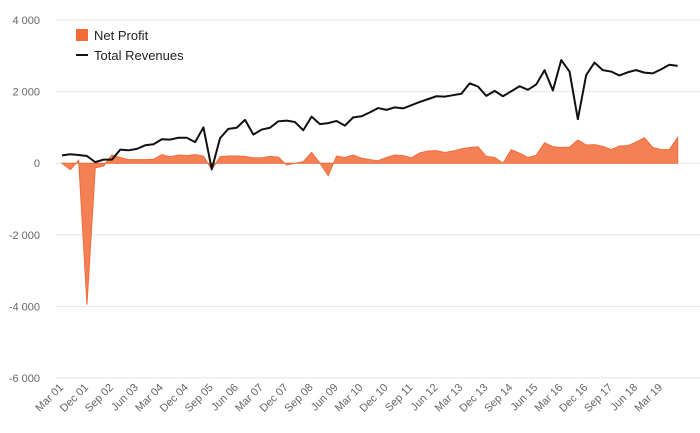 The width and height of the screenshot is (700, 433). I want to click on x-tick-label: Sep 17, so click(598, 398).